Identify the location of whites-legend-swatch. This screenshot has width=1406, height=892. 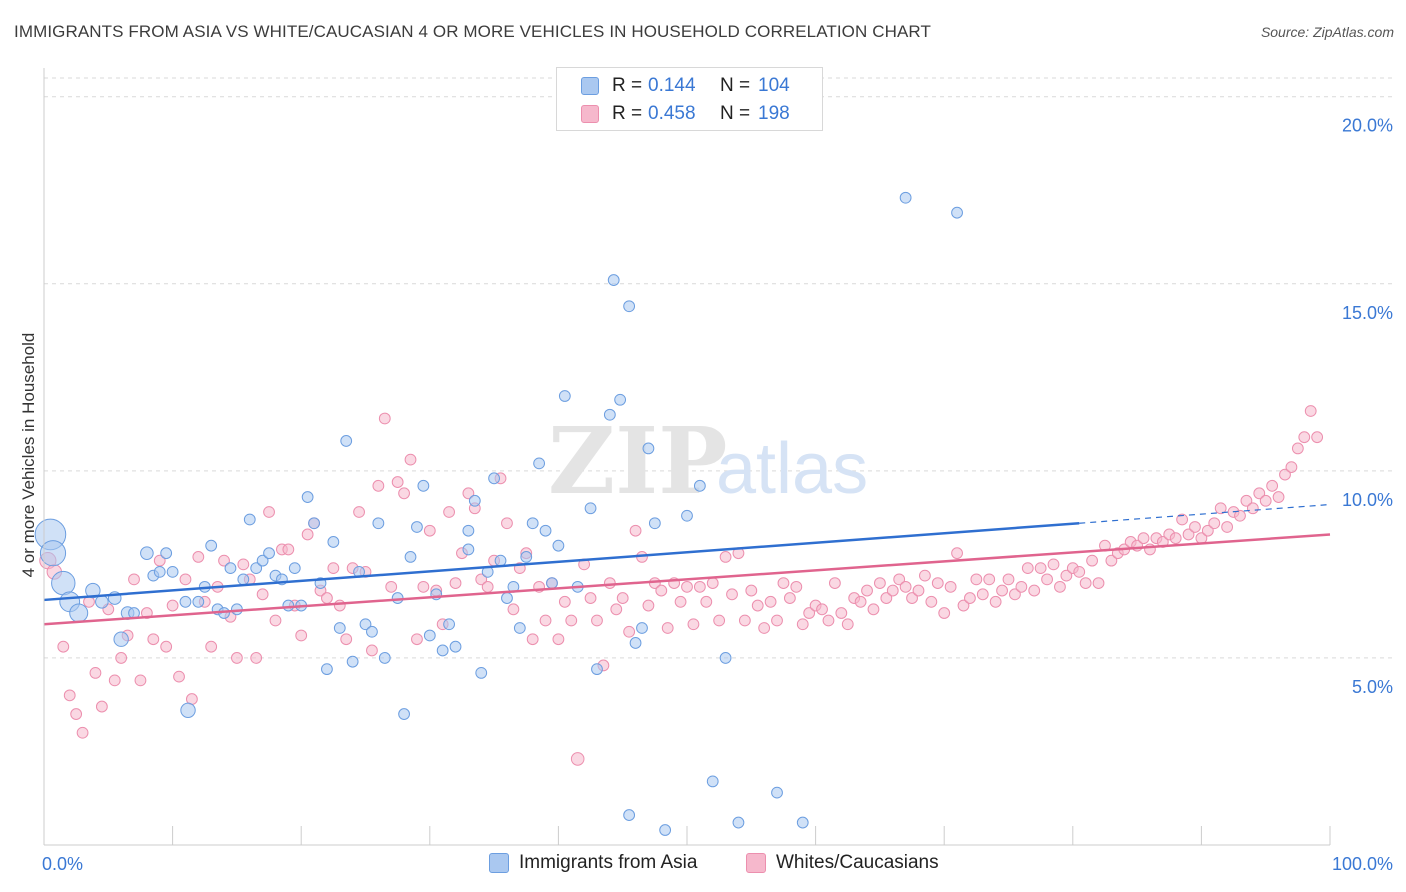
(756, 863).